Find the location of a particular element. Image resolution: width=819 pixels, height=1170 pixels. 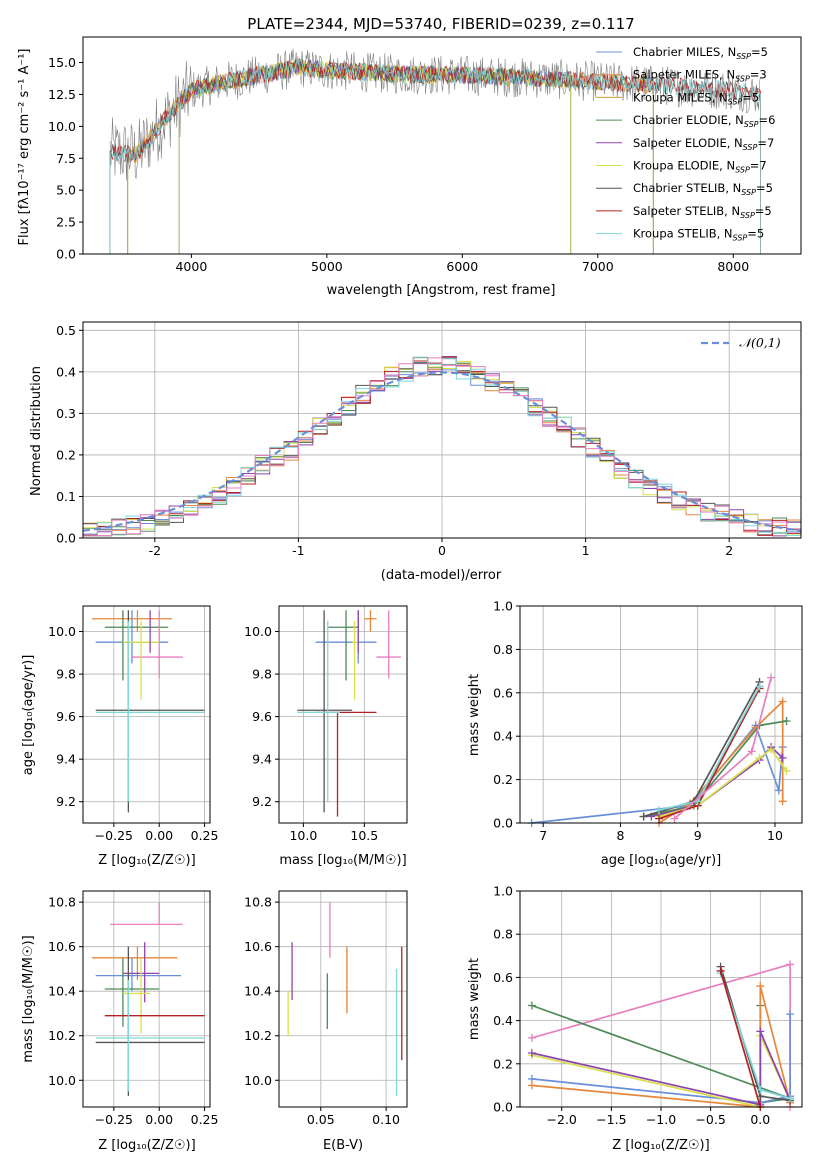

legend-label-3: Chabrier ELODIE, NSSP=6 is located at coordinates (704, 121).